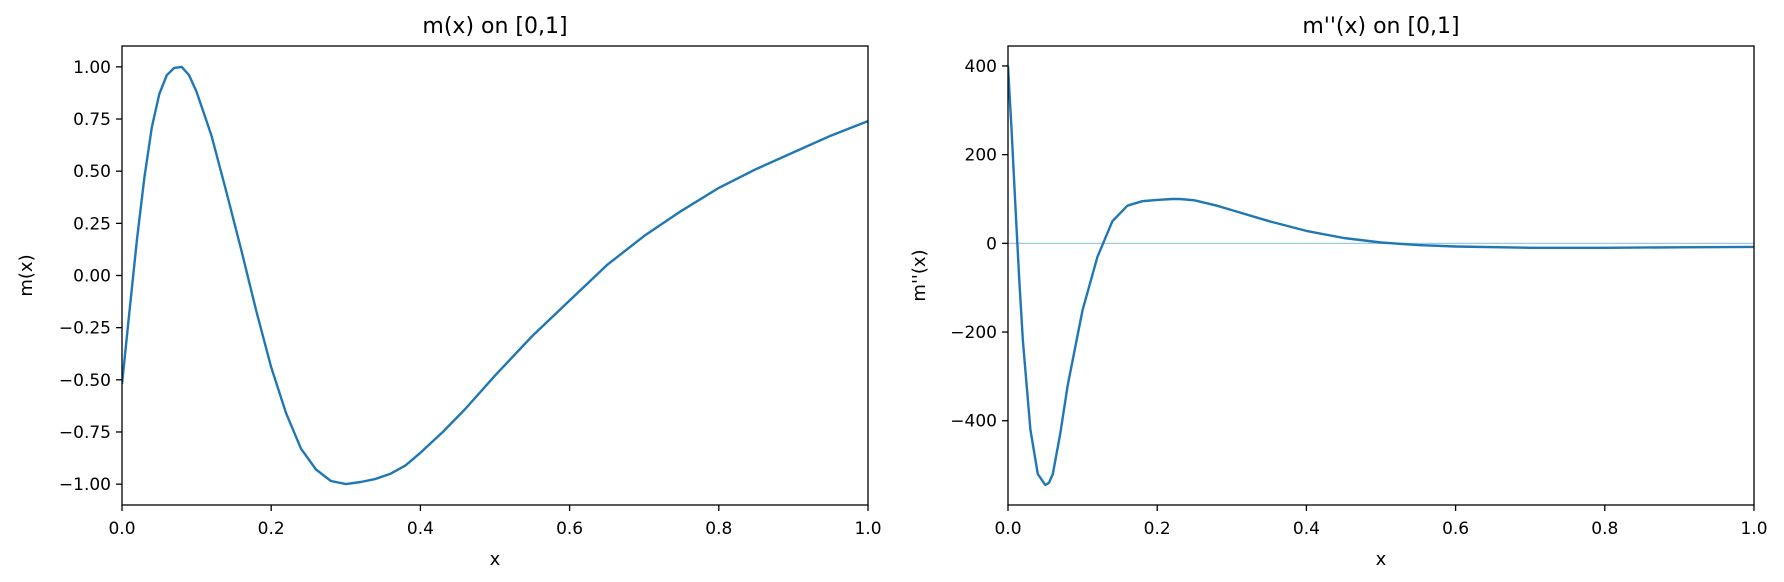  What do you see at coordinates (973, 422) in the screenshot?
I see `y-tick-label: −400` at bounding box center [973, 422].